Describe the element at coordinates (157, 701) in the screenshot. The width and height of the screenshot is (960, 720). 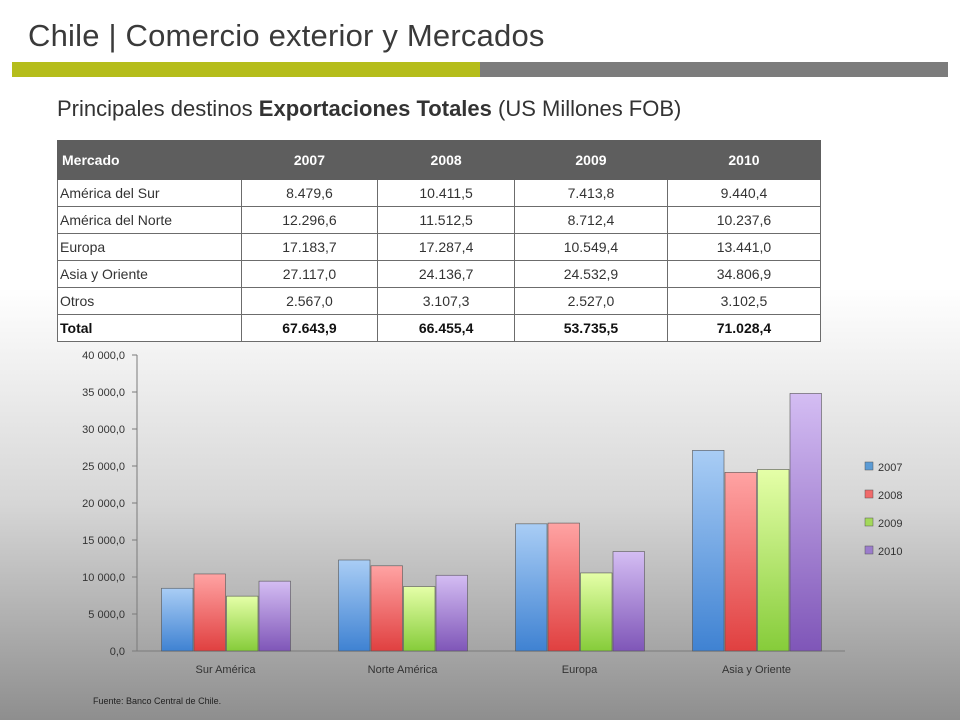
I see `source-note: Fuente: Banco Central de Chile.` at that location.